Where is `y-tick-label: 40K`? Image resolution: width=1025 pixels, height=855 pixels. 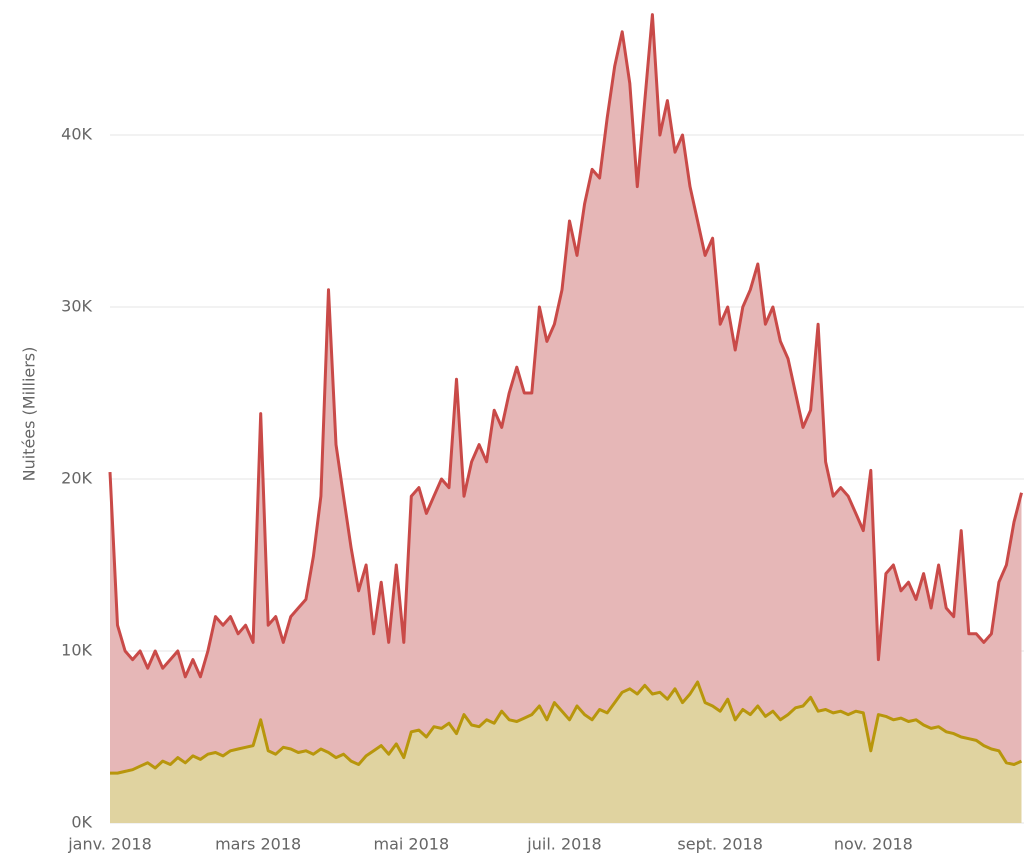
y-tick-label: 40K is located at coordinates (76, 134).